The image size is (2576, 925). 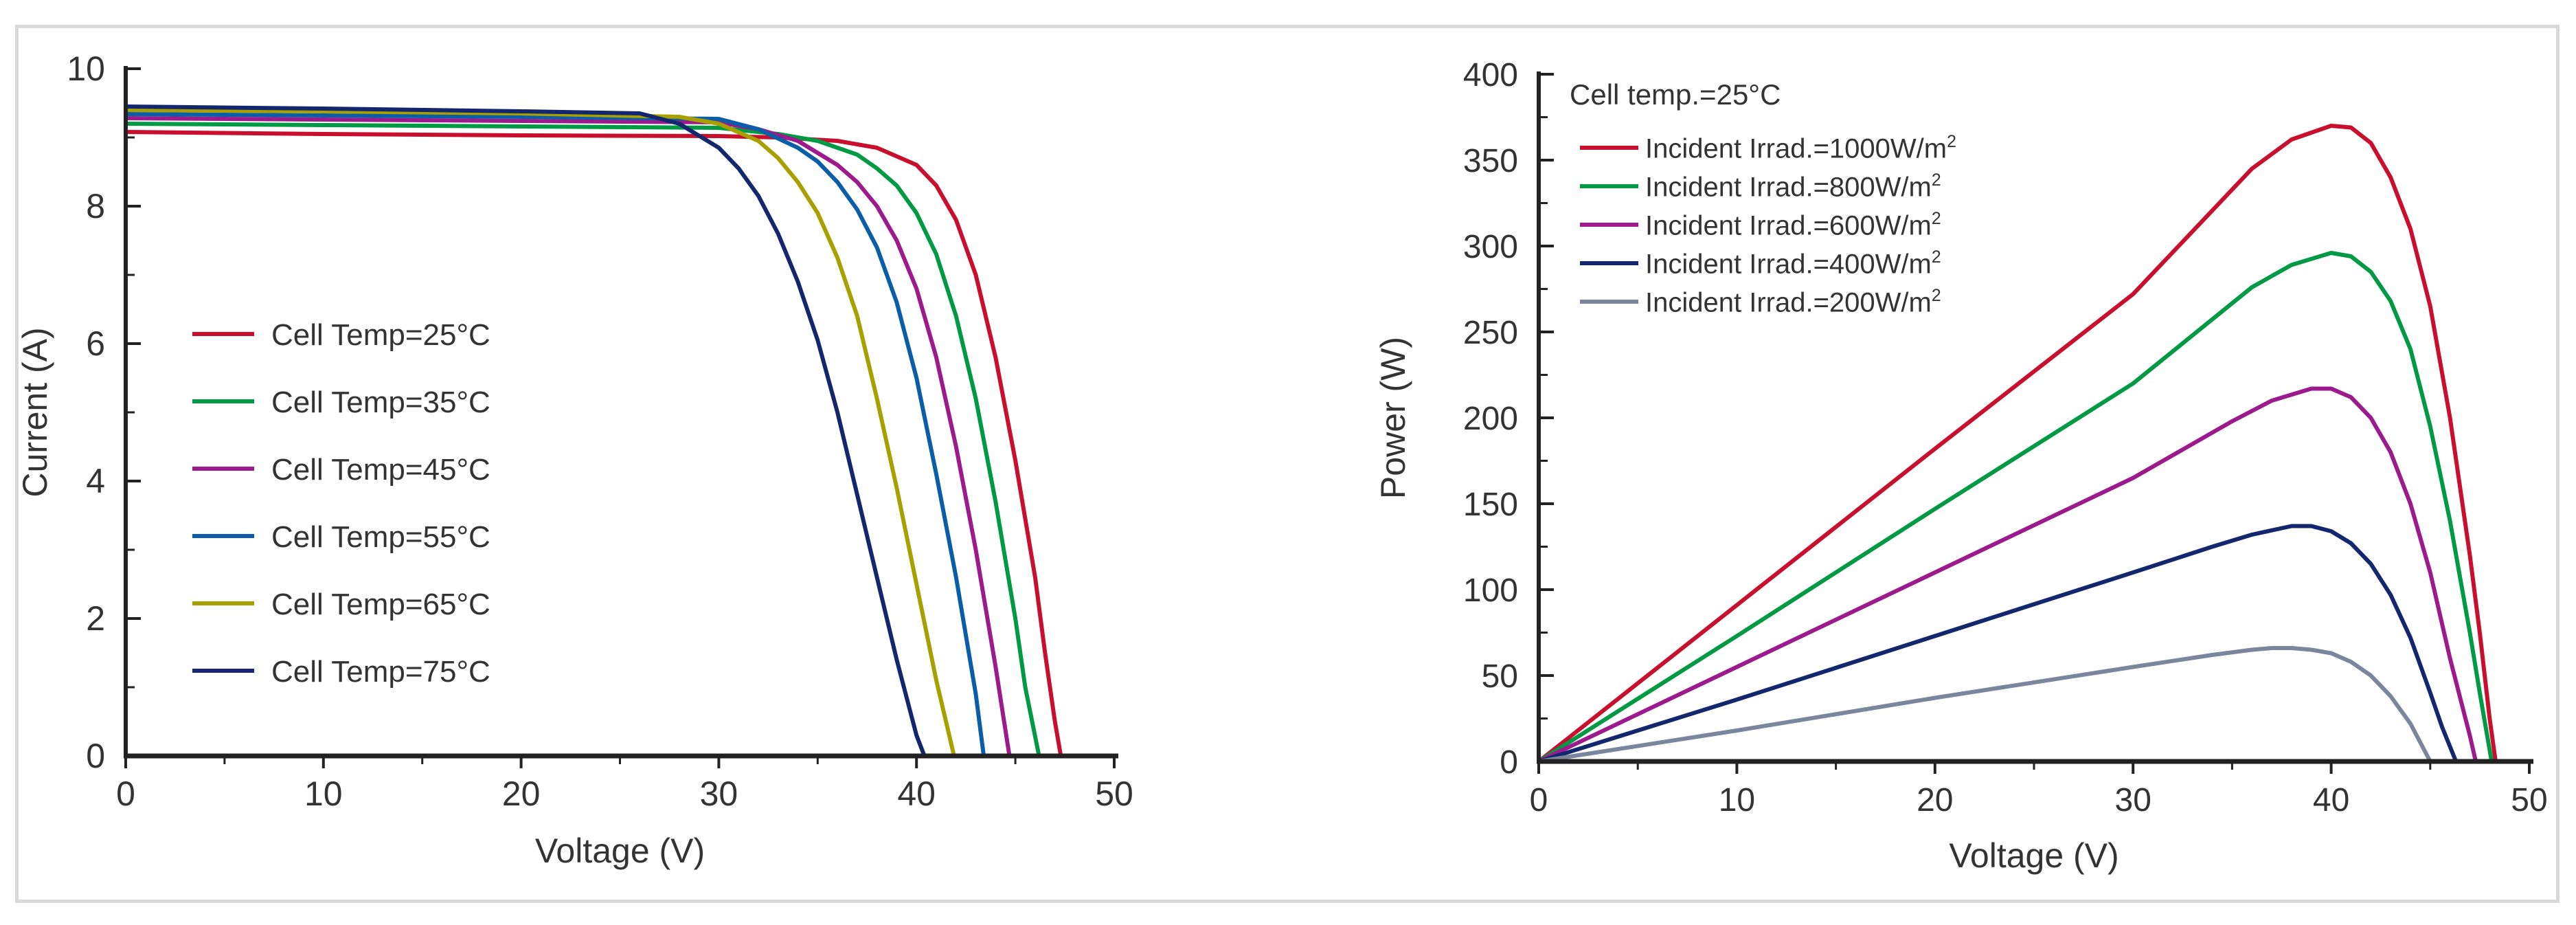 I want to click on pv-x-tick-label: 20, so click(x=1935, y=800).